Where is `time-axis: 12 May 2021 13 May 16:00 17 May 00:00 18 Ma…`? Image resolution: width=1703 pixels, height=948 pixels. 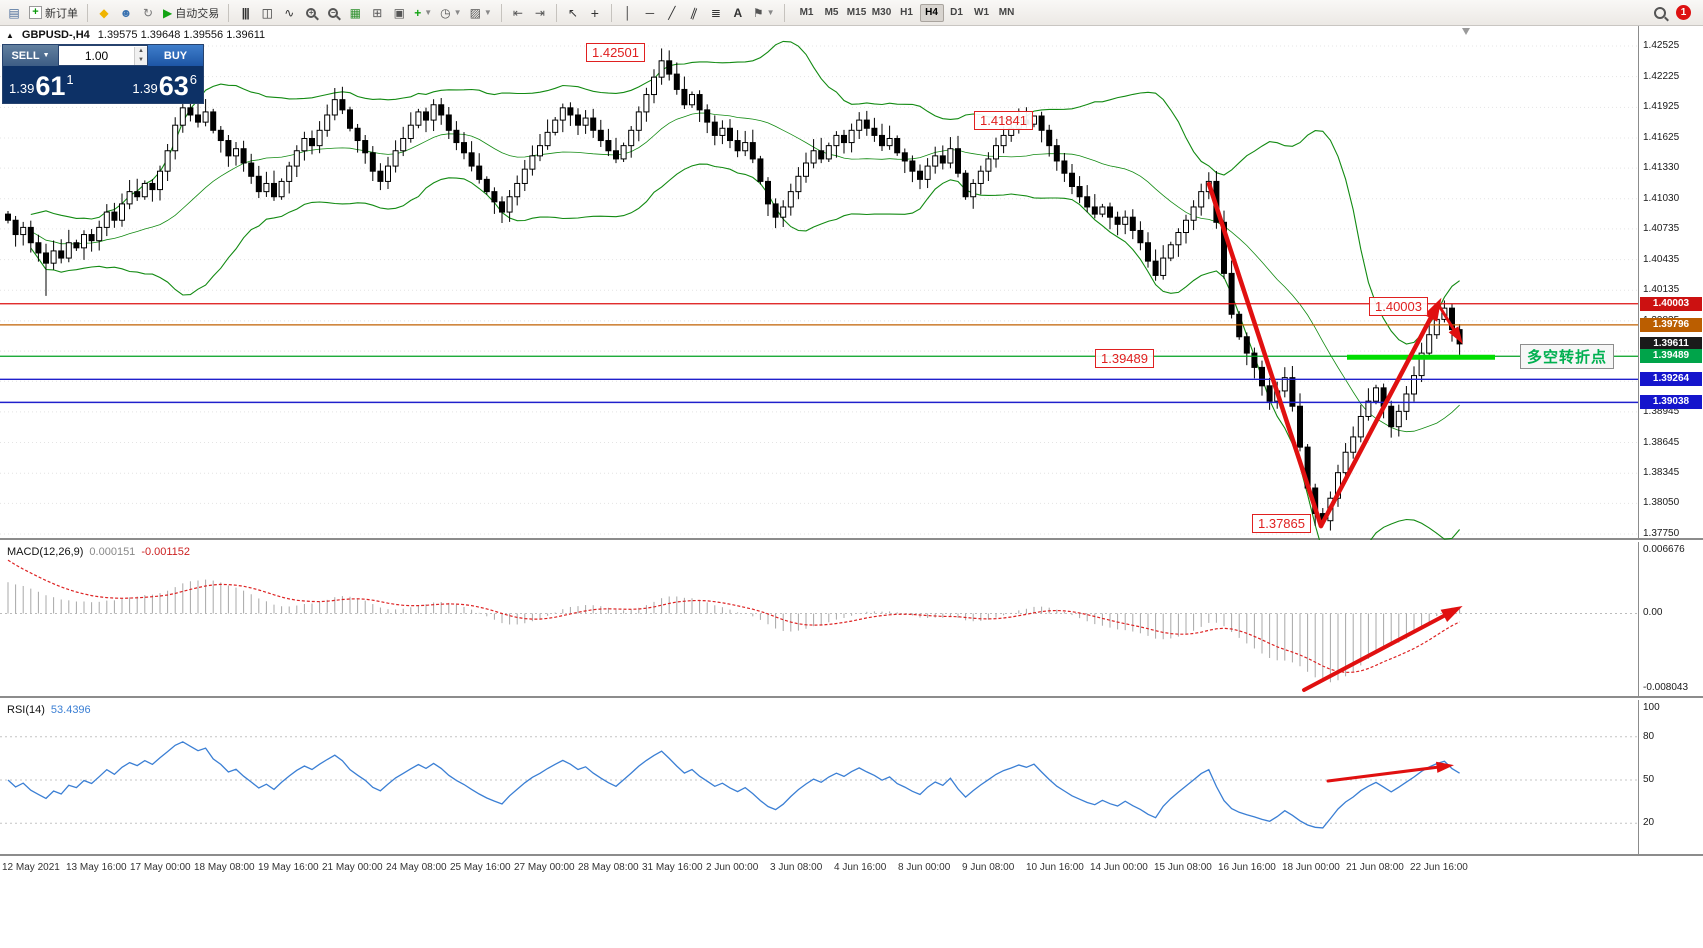 time-axis: 12 May 2021 13 May 16:00 17 May 00:00 18 Ma… is located at coordinates (851, 903).